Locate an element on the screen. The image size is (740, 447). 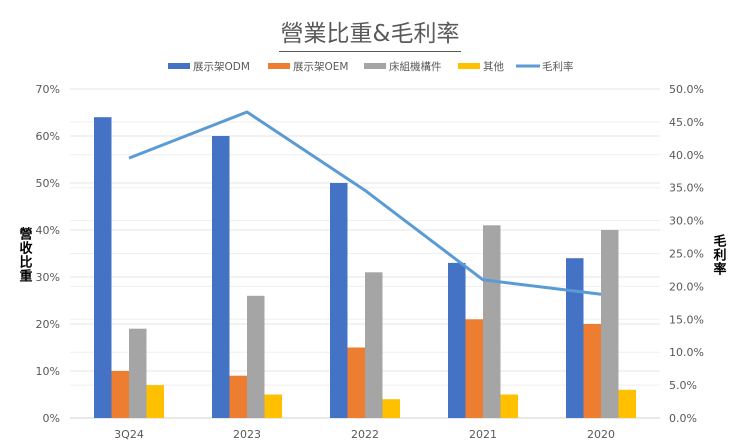
bar-2022-床組機構件 is located at coordinates (374, 345).